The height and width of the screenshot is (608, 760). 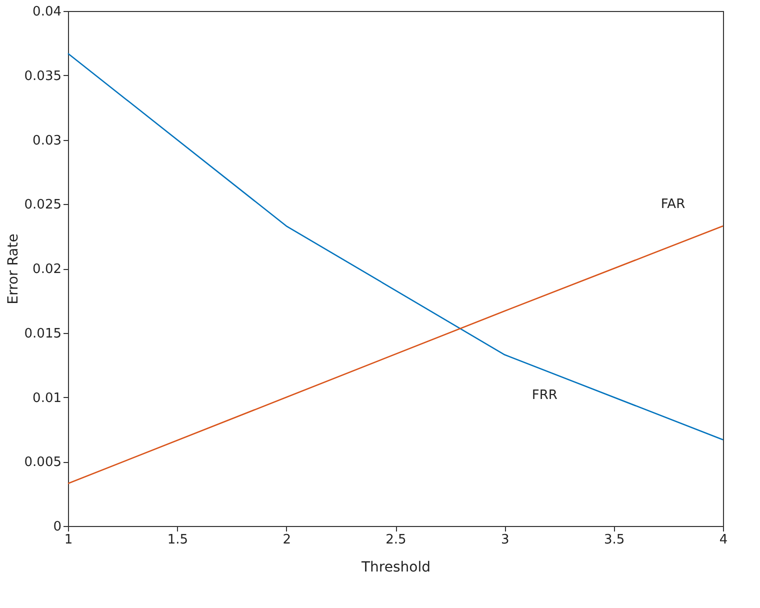 What do you see at coordinates (396, 540) in the screenshot?
I see `x-tick-label: 2.5` at bounding box center [396, 540].